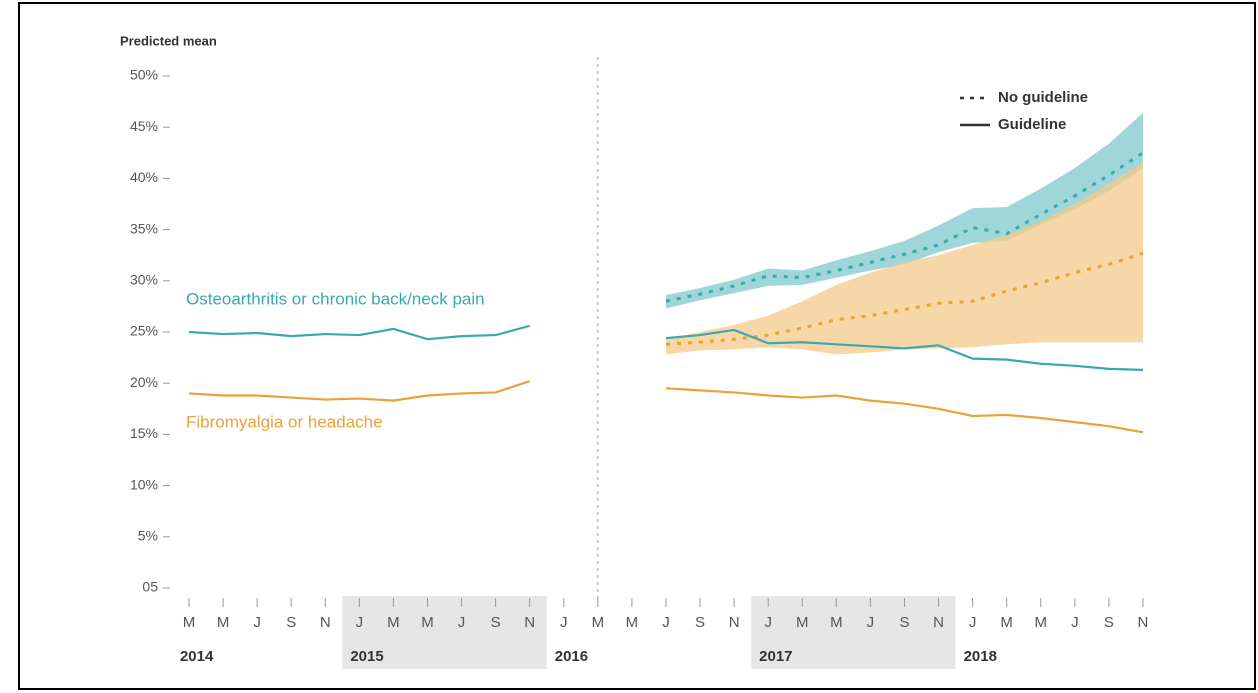 This screenshot has height=693, width=1258. Describe the element at coordinates (980, 656) in the screenshot. I see `year-label: 2018` at that location.